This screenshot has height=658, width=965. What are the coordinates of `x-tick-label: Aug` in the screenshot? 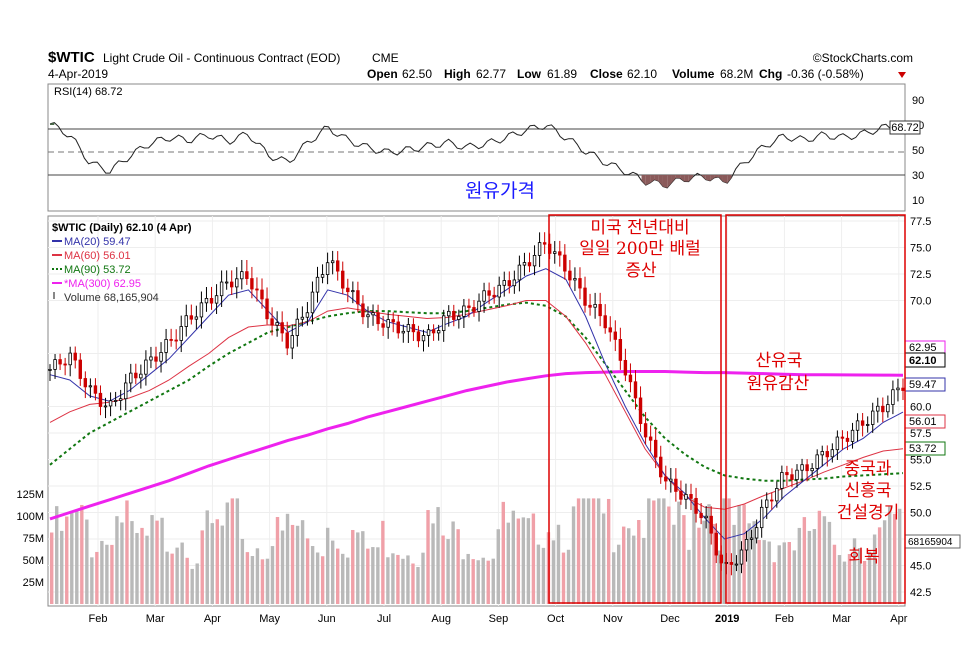 It's located at (441, 619).